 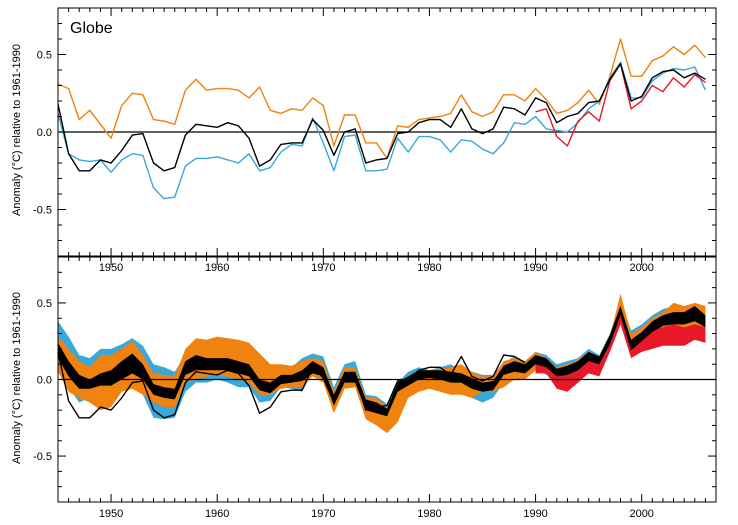 I want to click on bottom-x-tick-label: 1990, so click(x=535, y=514).